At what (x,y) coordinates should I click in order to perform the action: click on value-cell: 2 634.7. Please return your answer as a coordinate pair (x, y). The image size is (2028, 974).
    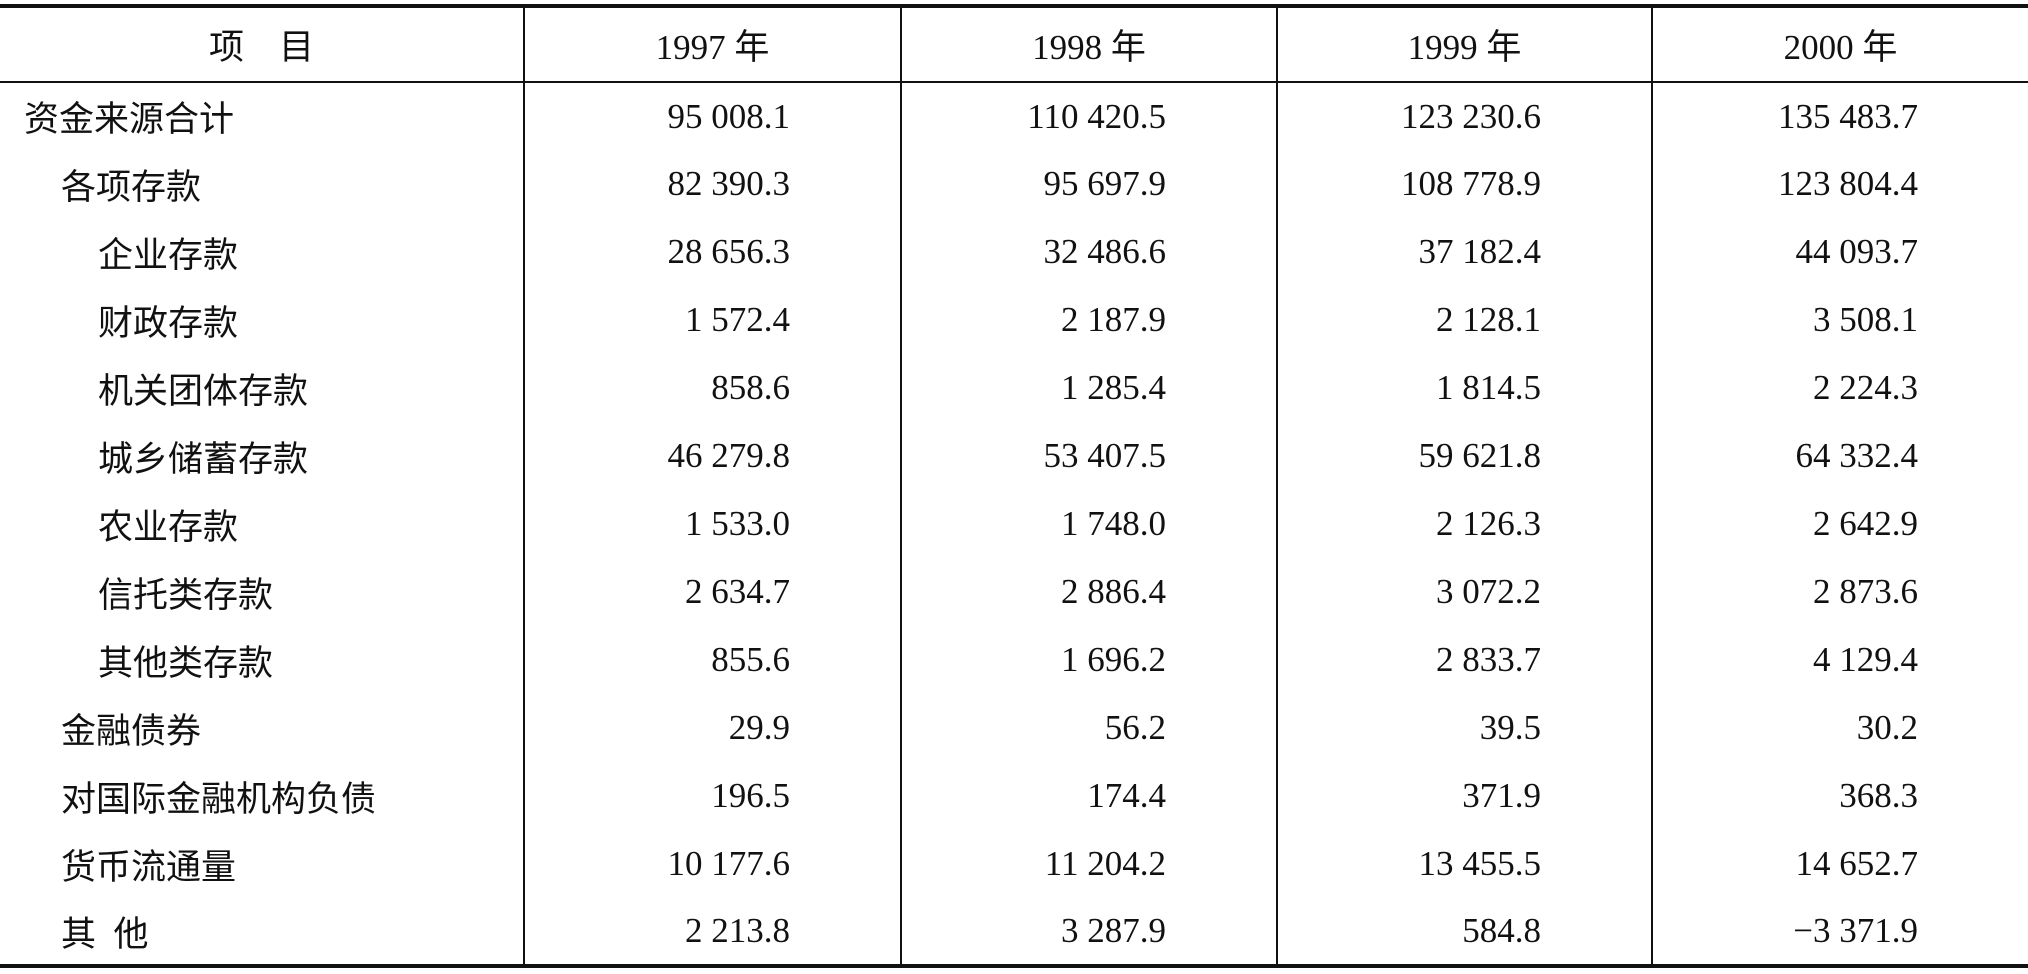
    Looking at the image, I should click on (712, 592).